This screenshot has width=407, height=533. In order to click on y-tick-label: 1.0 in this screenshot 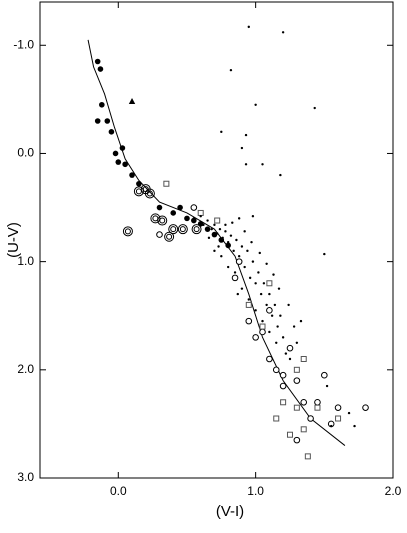, I will do `click(25, 261)`.